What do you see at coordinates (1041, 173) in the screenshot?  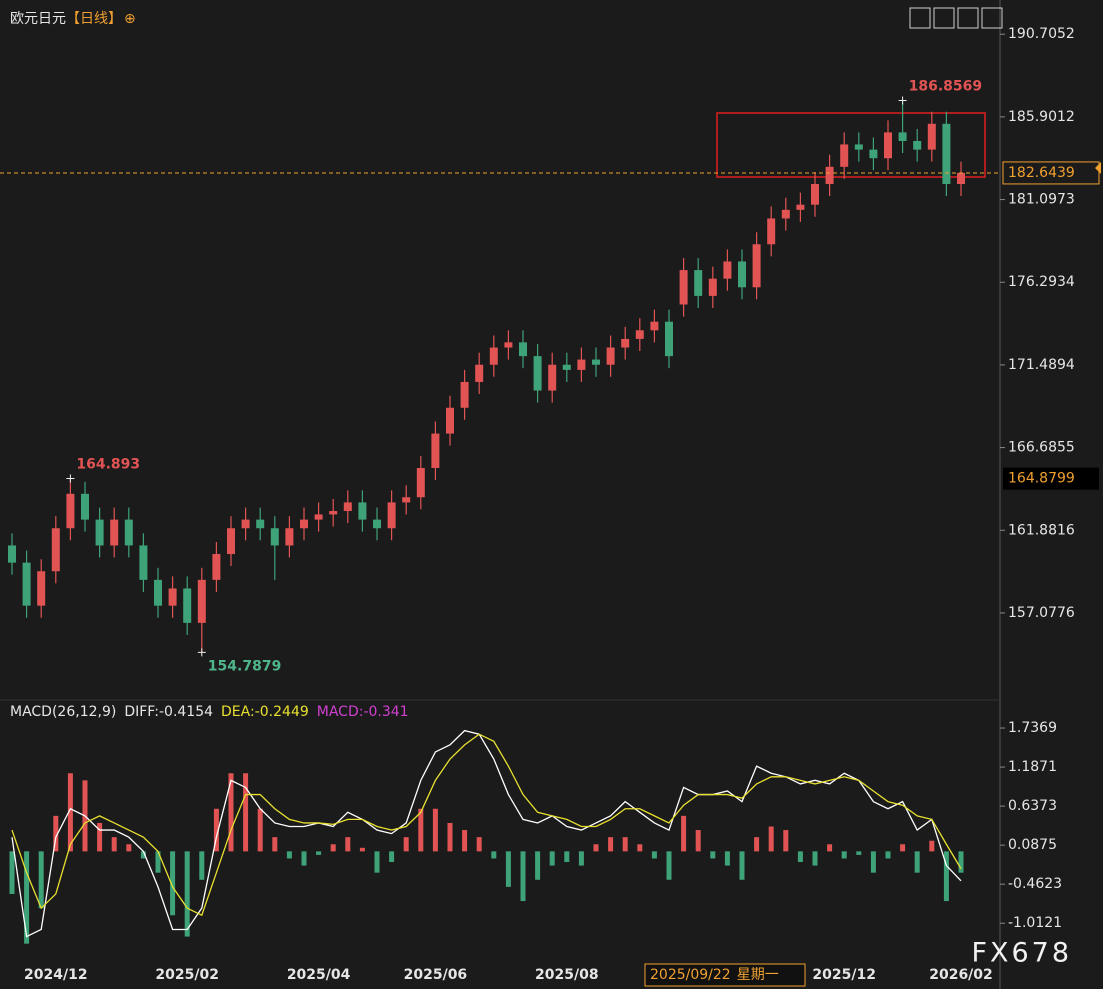 I see `last-price-label: 182.6439` at bounding box center [1041, 173].